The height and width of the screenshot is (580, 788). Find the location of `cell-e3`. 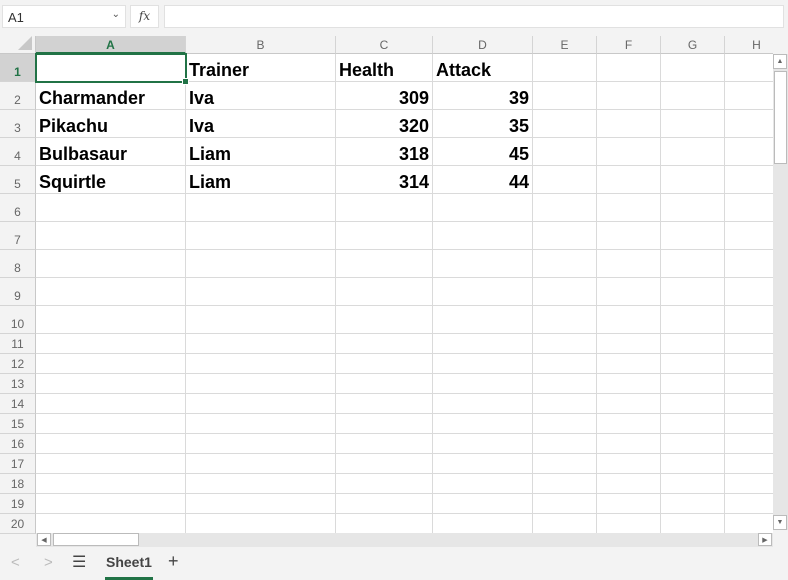

cell-e3 is located at coordinates (565, 124).